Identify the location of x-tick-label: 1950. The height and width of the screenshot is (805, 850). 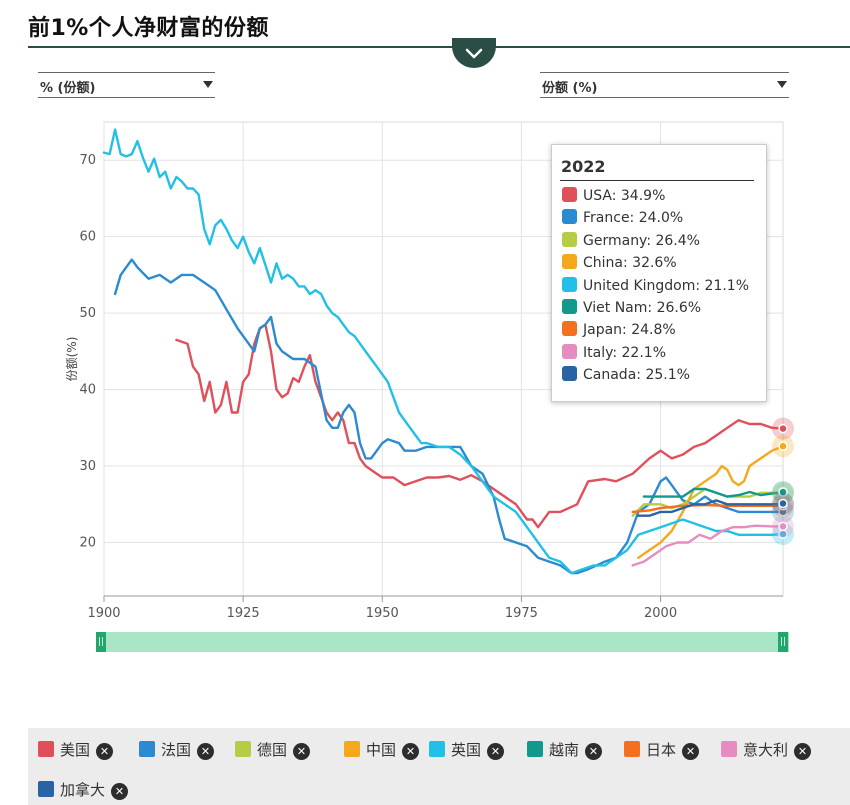
(382, 613).